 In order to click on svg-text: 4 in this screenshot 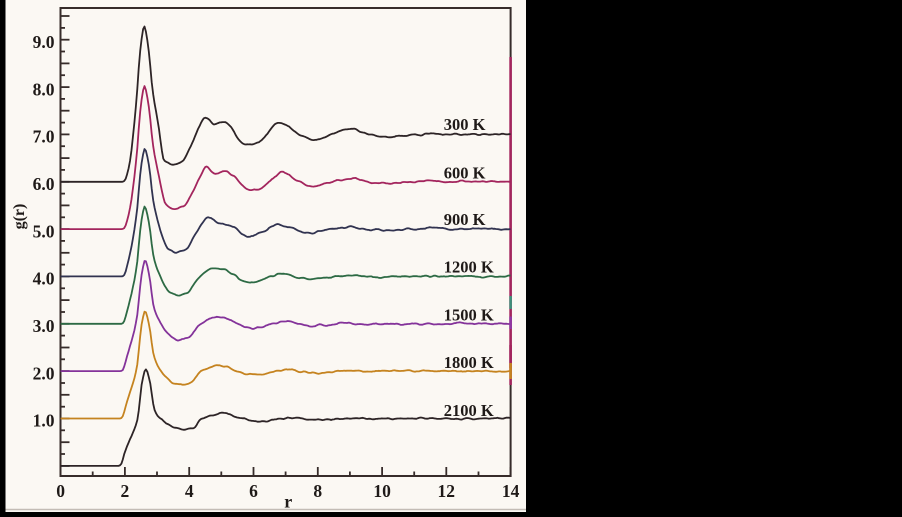, I will do `click(189, 491)`.